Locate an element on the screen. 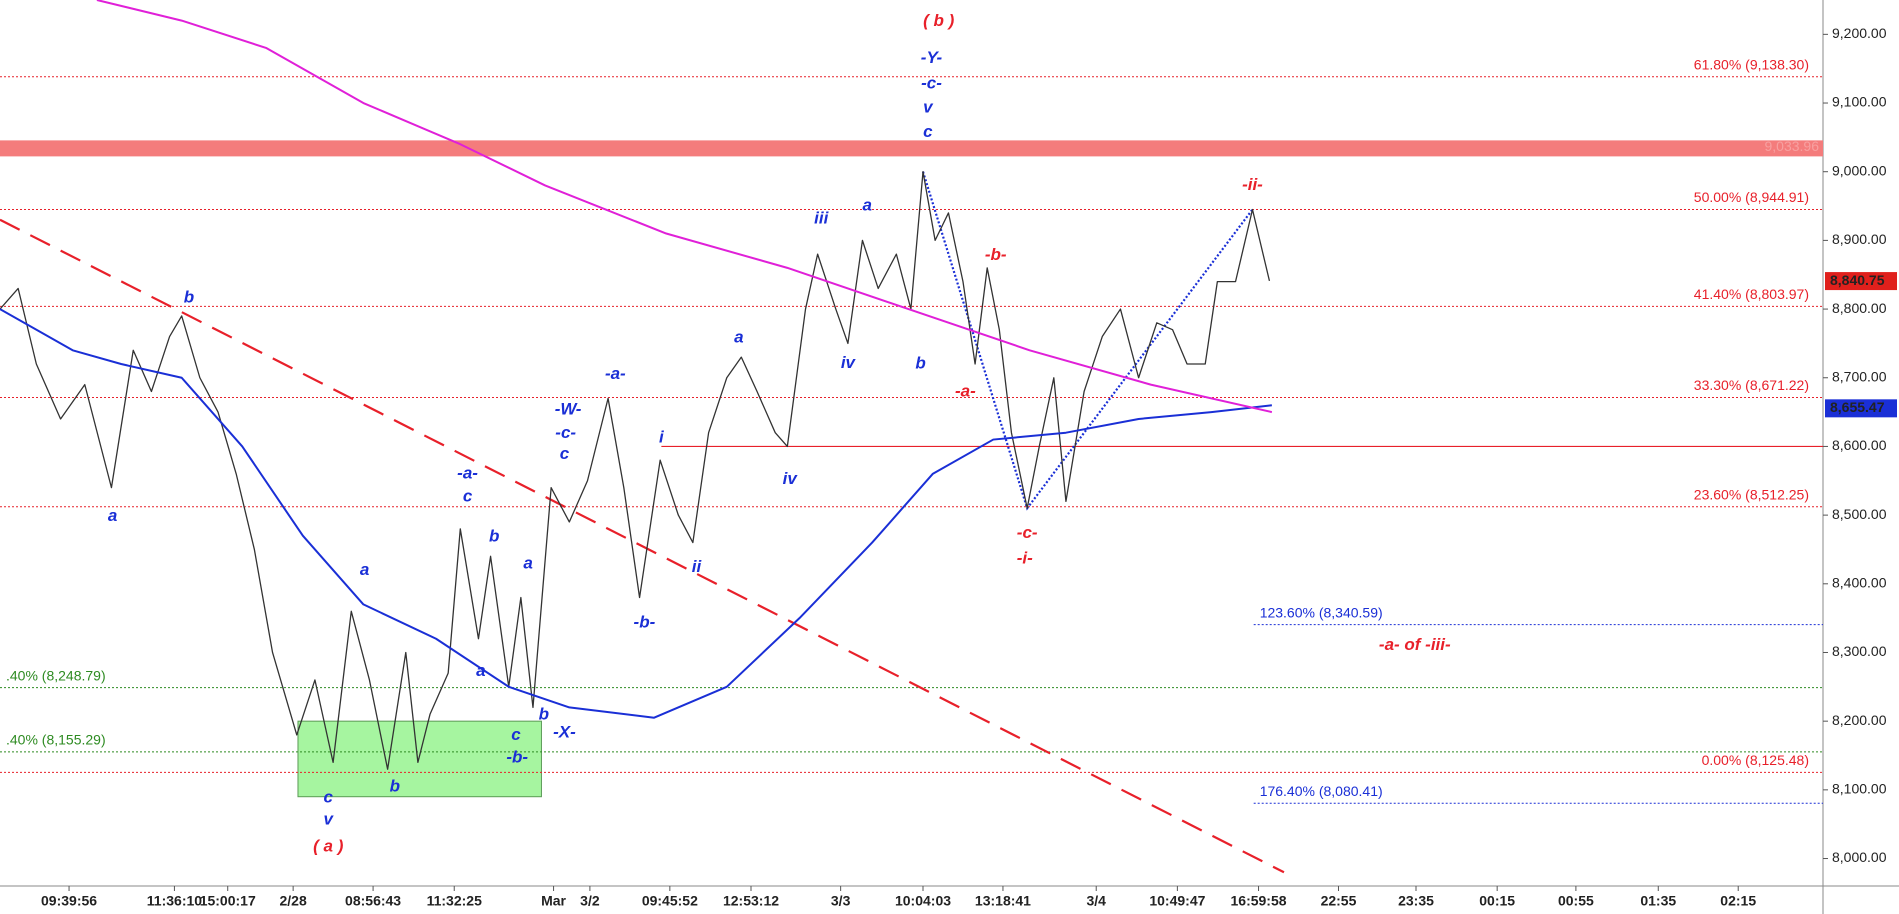 The height and width of the screenshot is (914, 1899). wave-label: -ii- is located at coordinates (1252, 184).